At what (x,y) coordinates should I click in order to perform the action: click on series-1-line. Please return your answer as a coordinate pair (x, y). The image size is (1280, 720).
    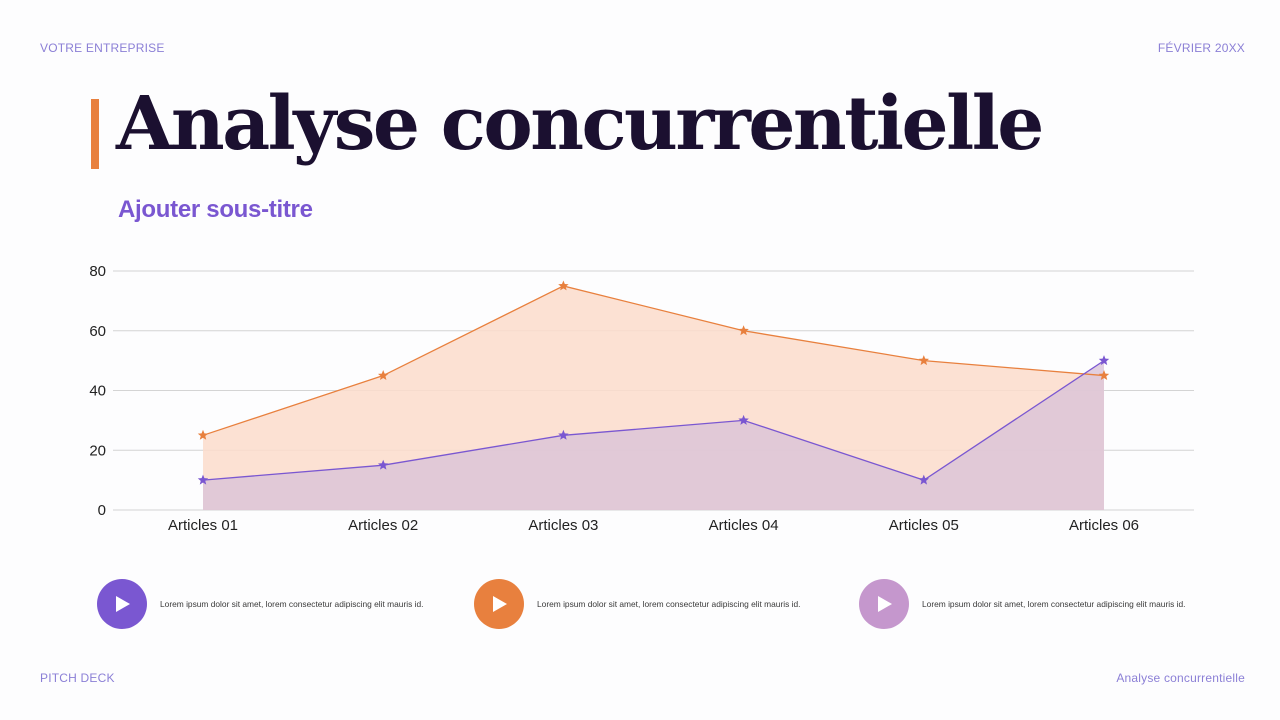
    Looking at the image, I should click on (653, 360).